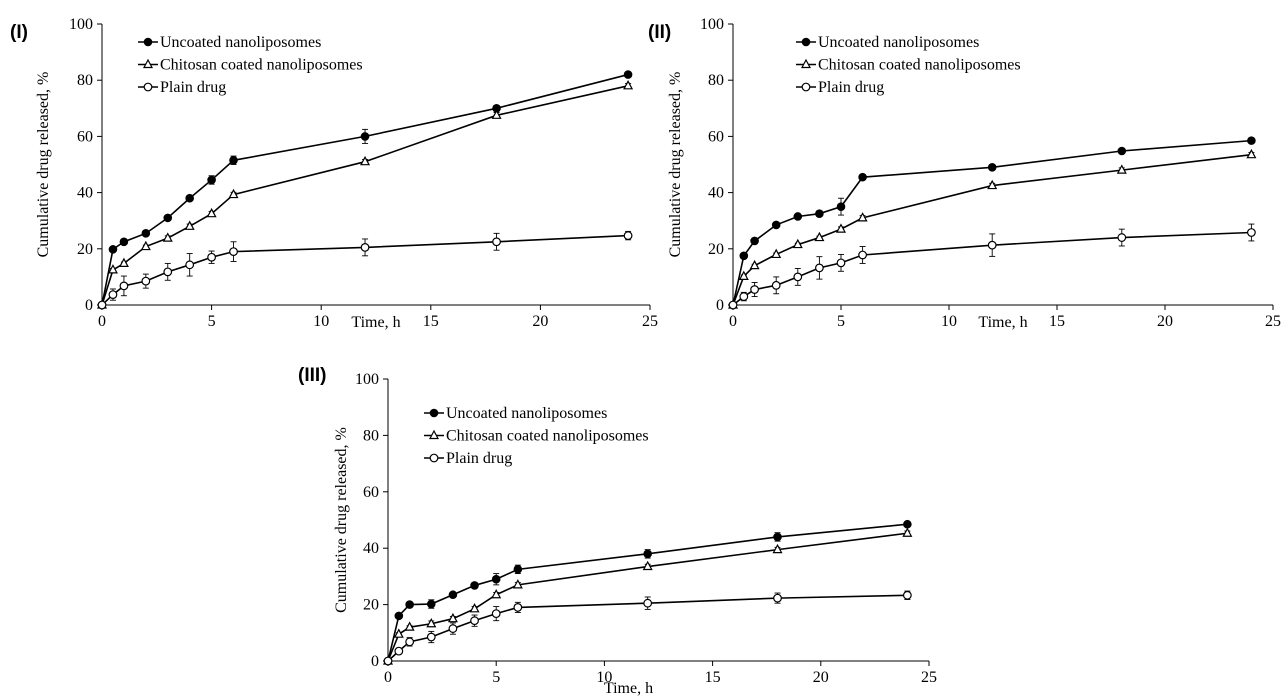 This screenshot has height=698, width=1284. Describe the element at coordinates (540, 321) in the screenshot. I see `x-tick-label: 20` at that location.